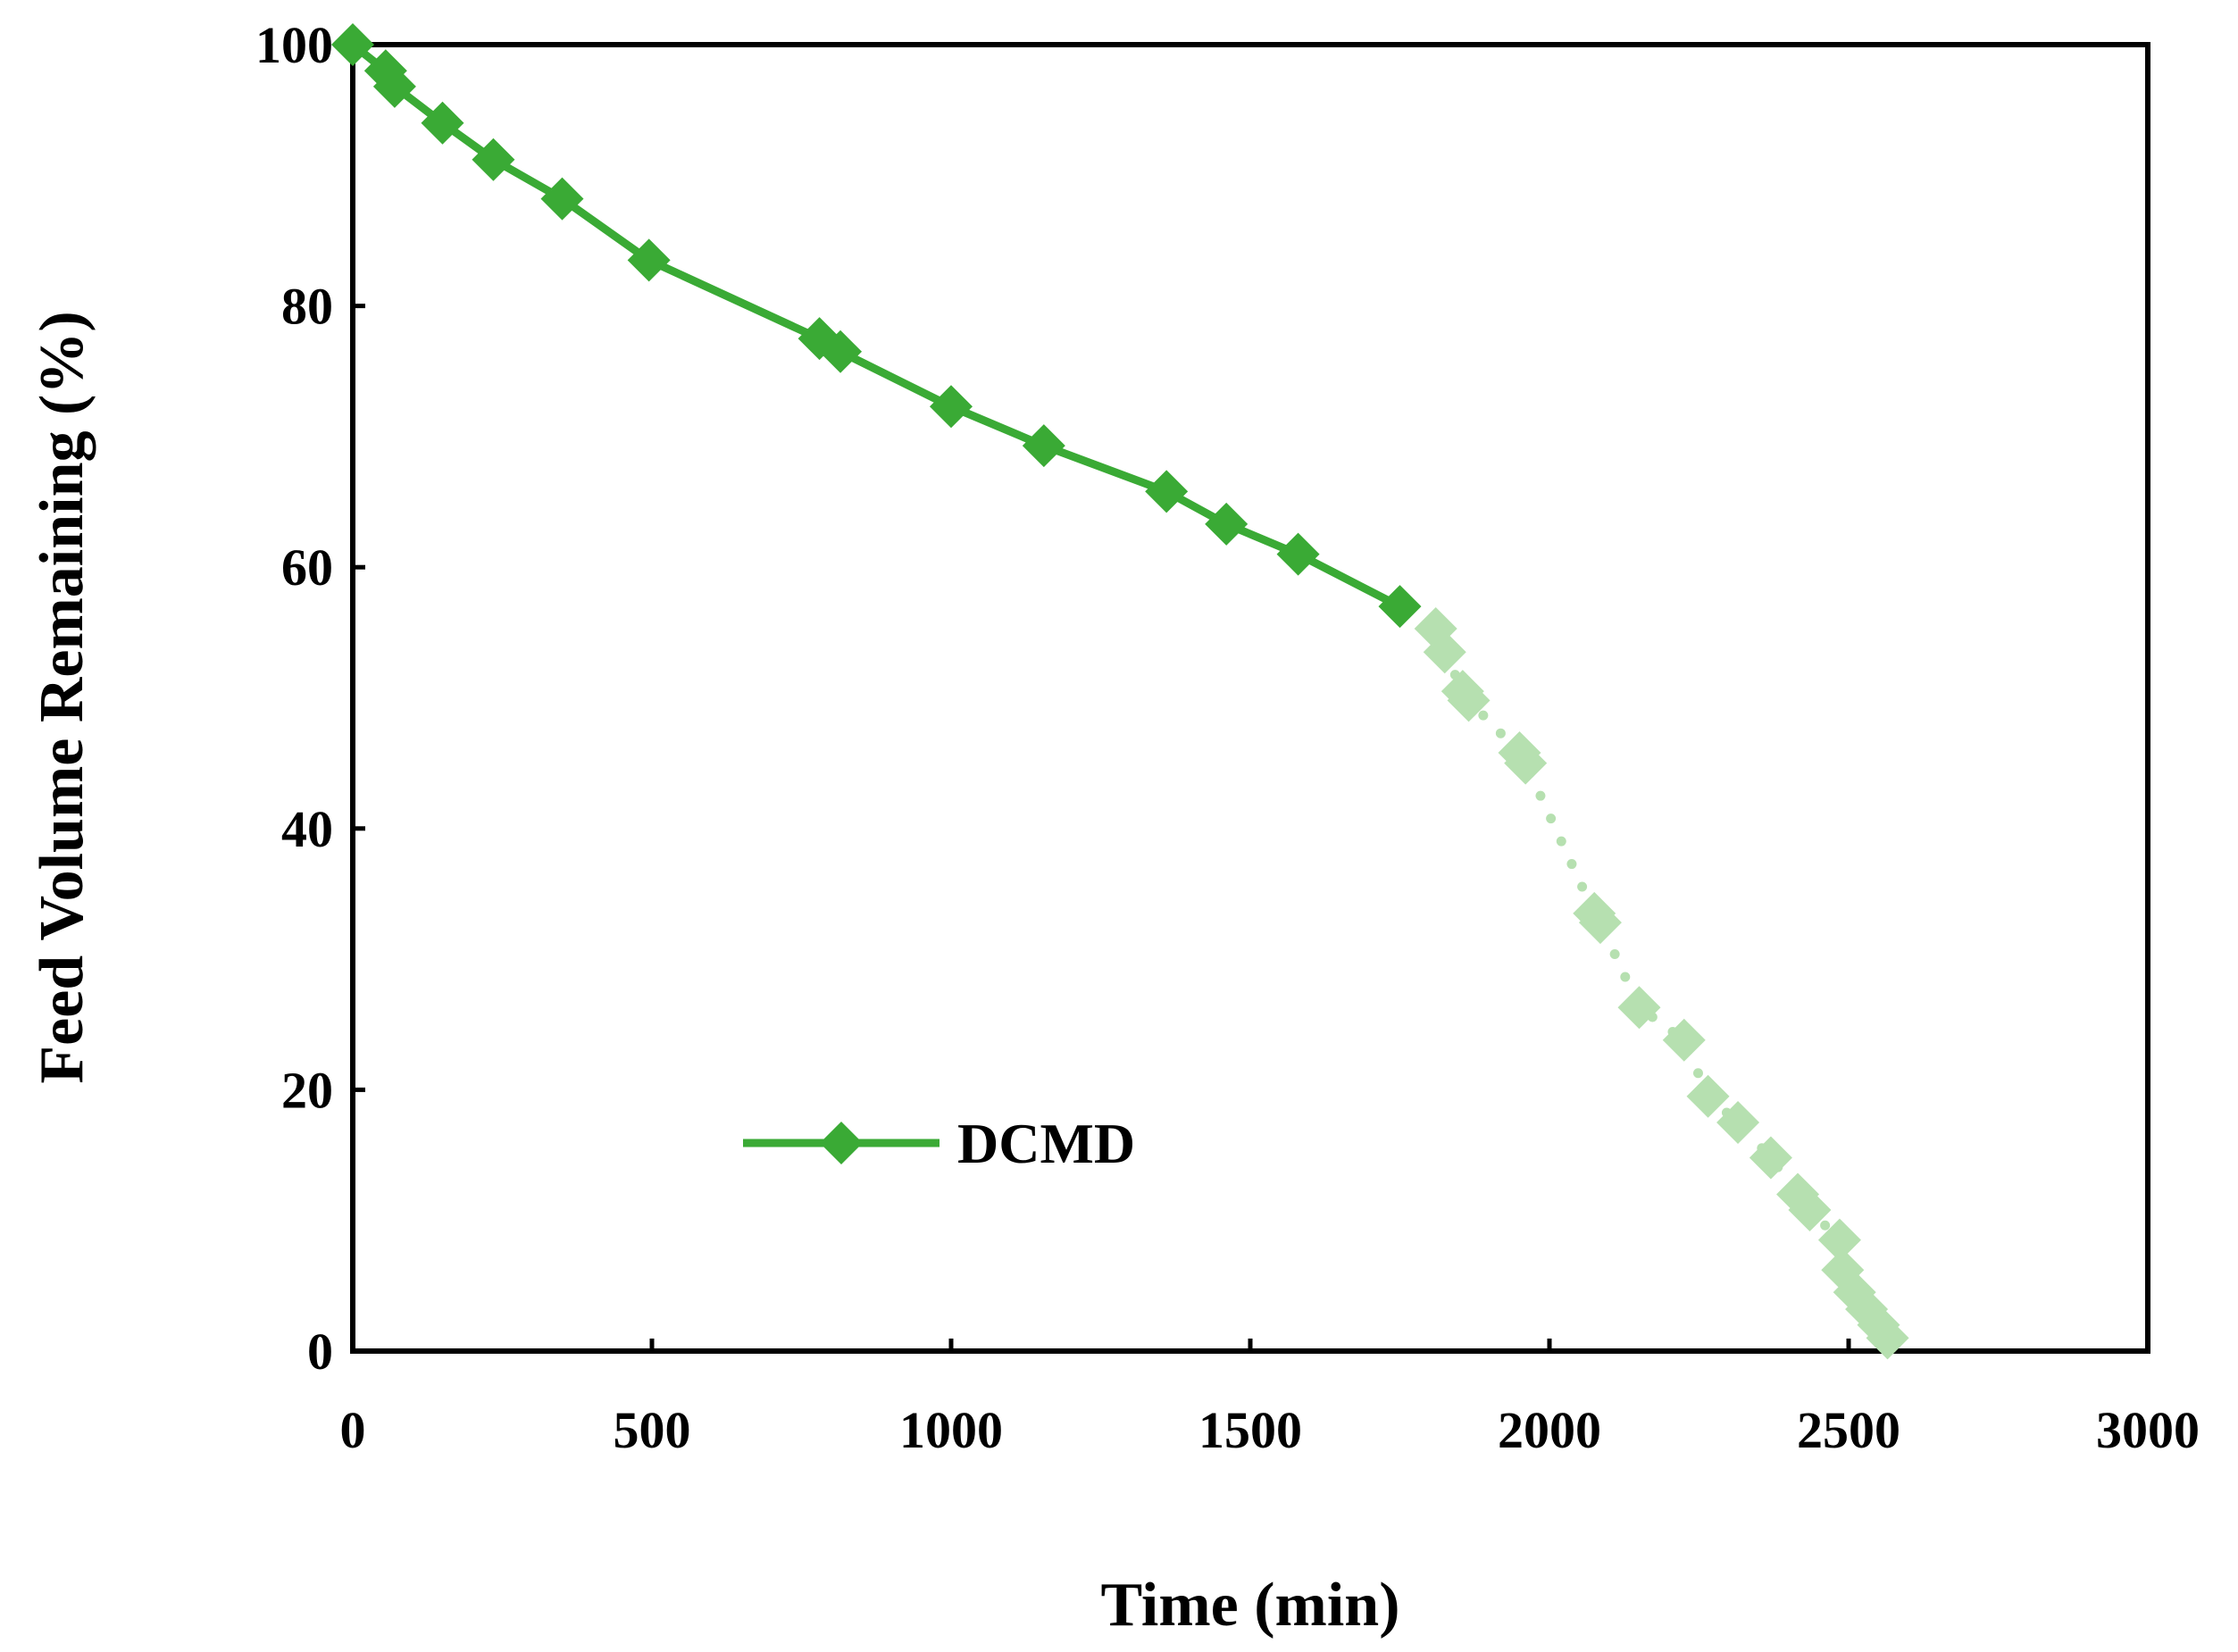  What do you see at coordinates (320, 1351) in the screenshot?
I see `y-tick-label: 0` at bounding box center [320, 1351].